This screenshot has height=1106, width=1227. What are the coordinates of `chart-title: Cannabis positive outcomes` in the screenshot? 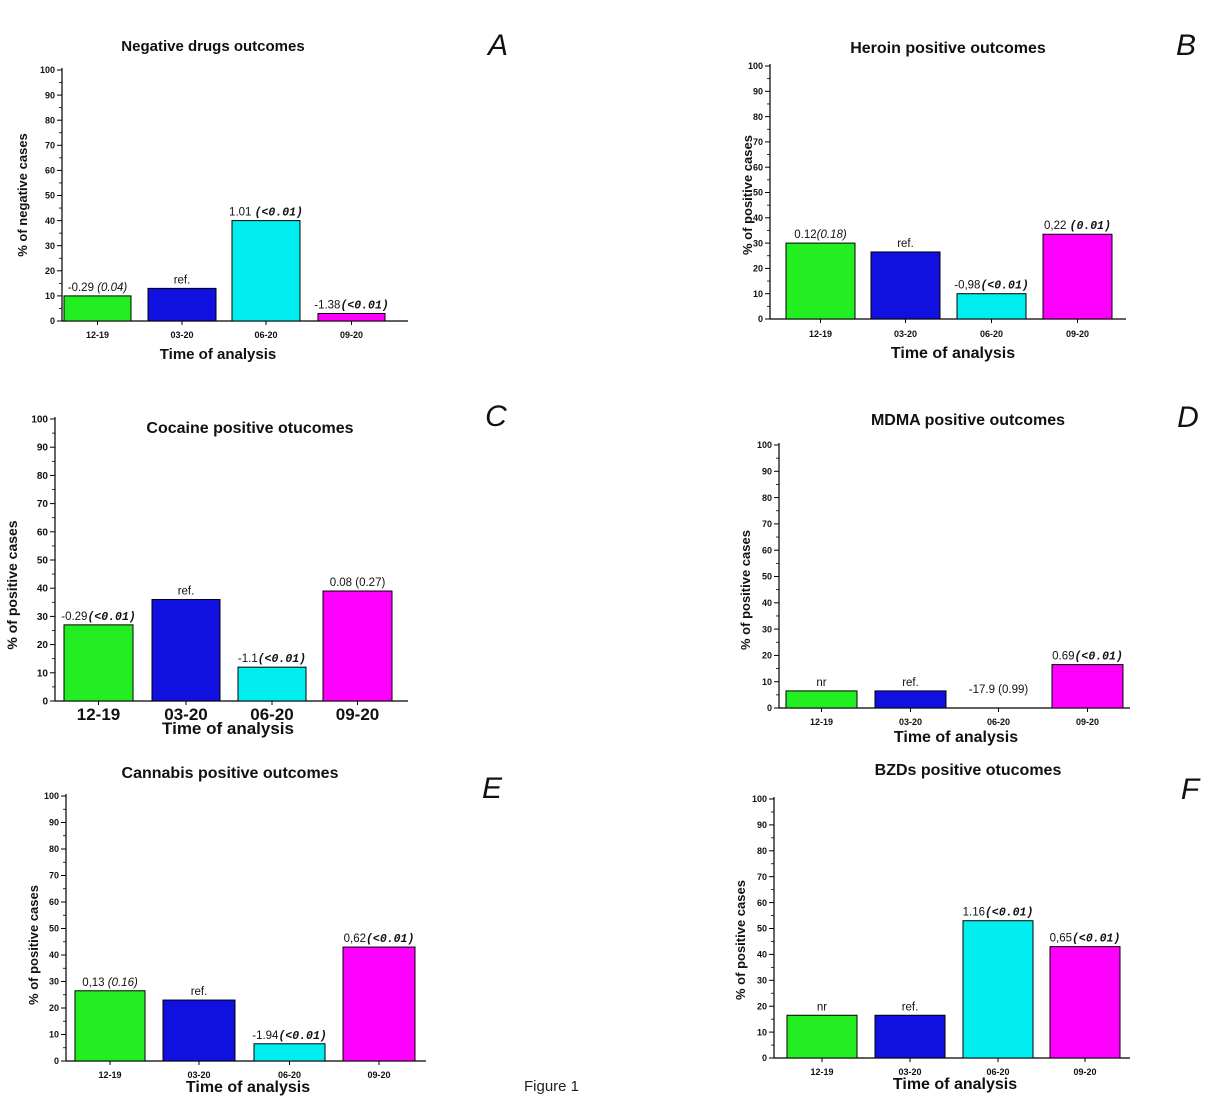 It's located at (230, 773).